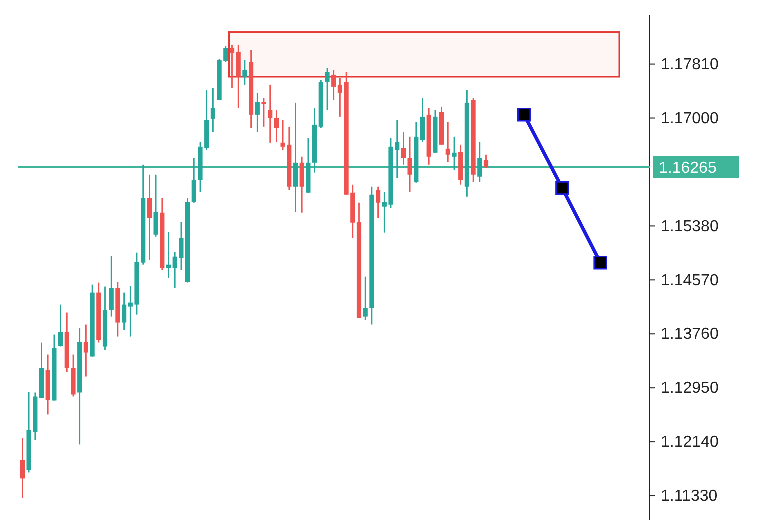 This screenshot has height=532, width=757. What do you see at coordinates (690, 389) in the screenshot?
I see `y-tick-label: 1.12950` at bounding box center [690, 389].